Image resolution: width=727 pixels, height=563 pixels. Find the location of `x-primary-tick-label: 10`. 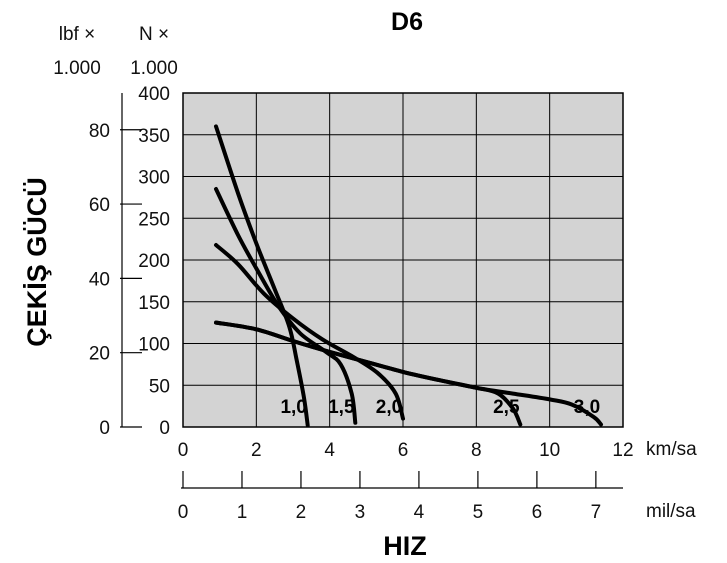

x-primary-tick-label: 10 is located at coordinates (549, 450).